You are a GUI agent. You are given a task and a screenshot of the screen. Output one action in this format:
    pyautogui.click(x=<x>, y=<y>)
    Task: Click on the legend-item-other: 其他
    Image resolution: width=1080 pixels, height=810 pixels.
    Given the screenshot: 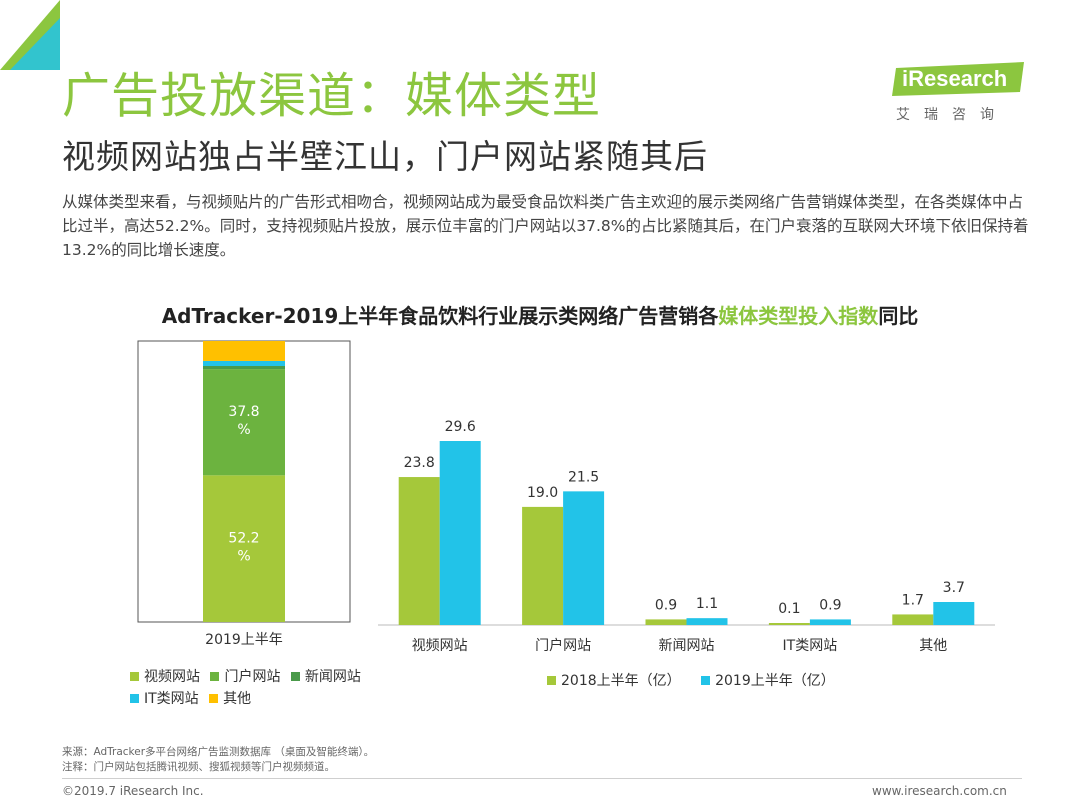 What is the action you would take?
    pyautogui.click(x=230, y=699)
    